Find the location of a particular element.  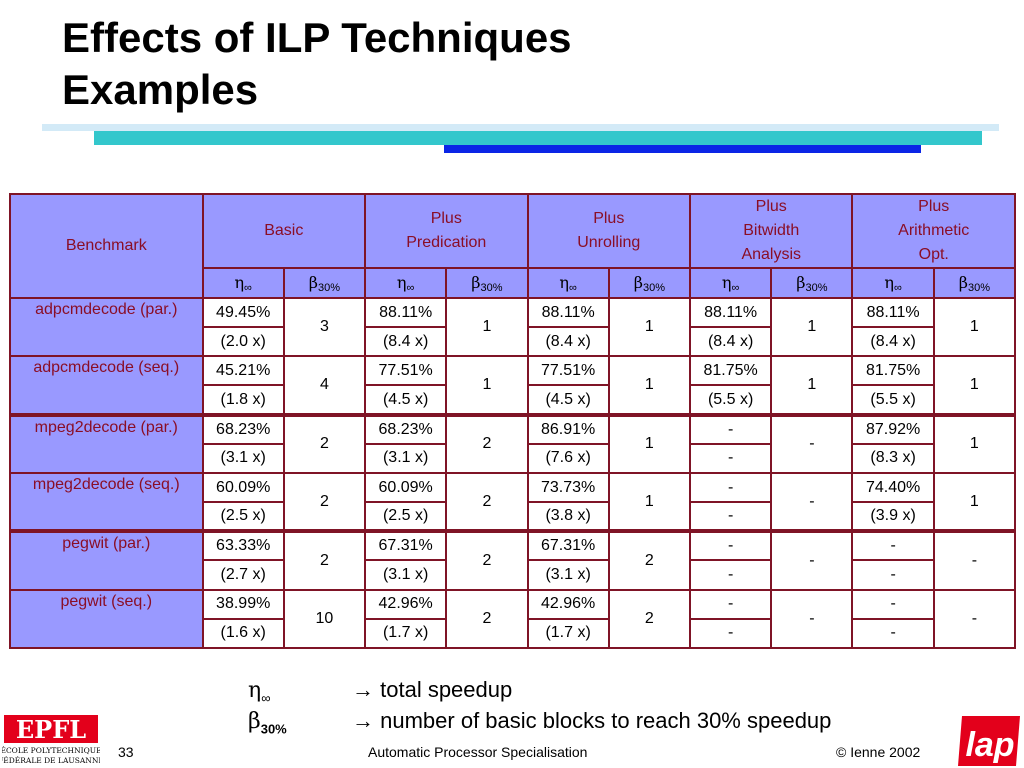

speedup-percent-cell: 73.73% is located at coordinates (568, 487).